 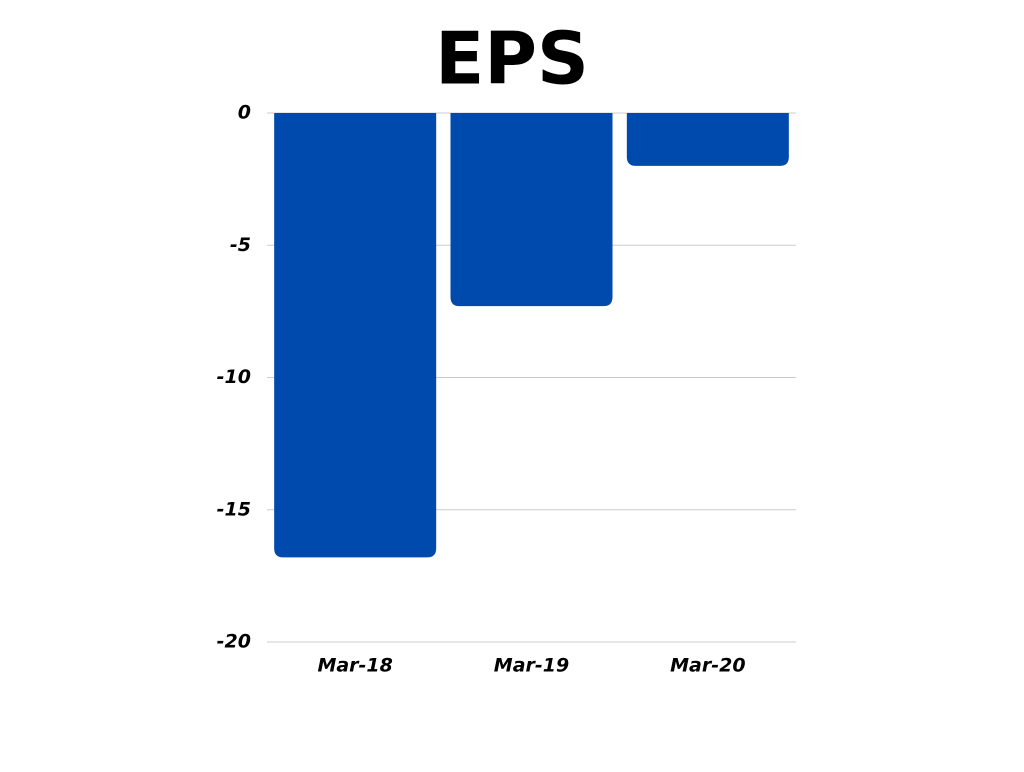 What do you see at coordinates (234, 642) in the screenshot?
I see `y-tick-label: -20` at bounding box center [234, 642].